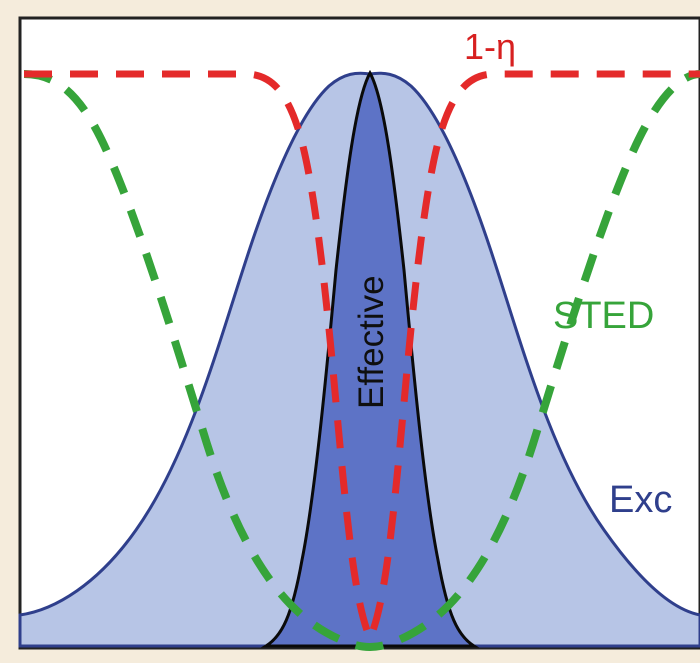 This screenshot has height=663, width=700. What do you see at coordinates (371, 342) in the screenshot?
I see `effective-label: Effective` at bounding box center [371, 342].